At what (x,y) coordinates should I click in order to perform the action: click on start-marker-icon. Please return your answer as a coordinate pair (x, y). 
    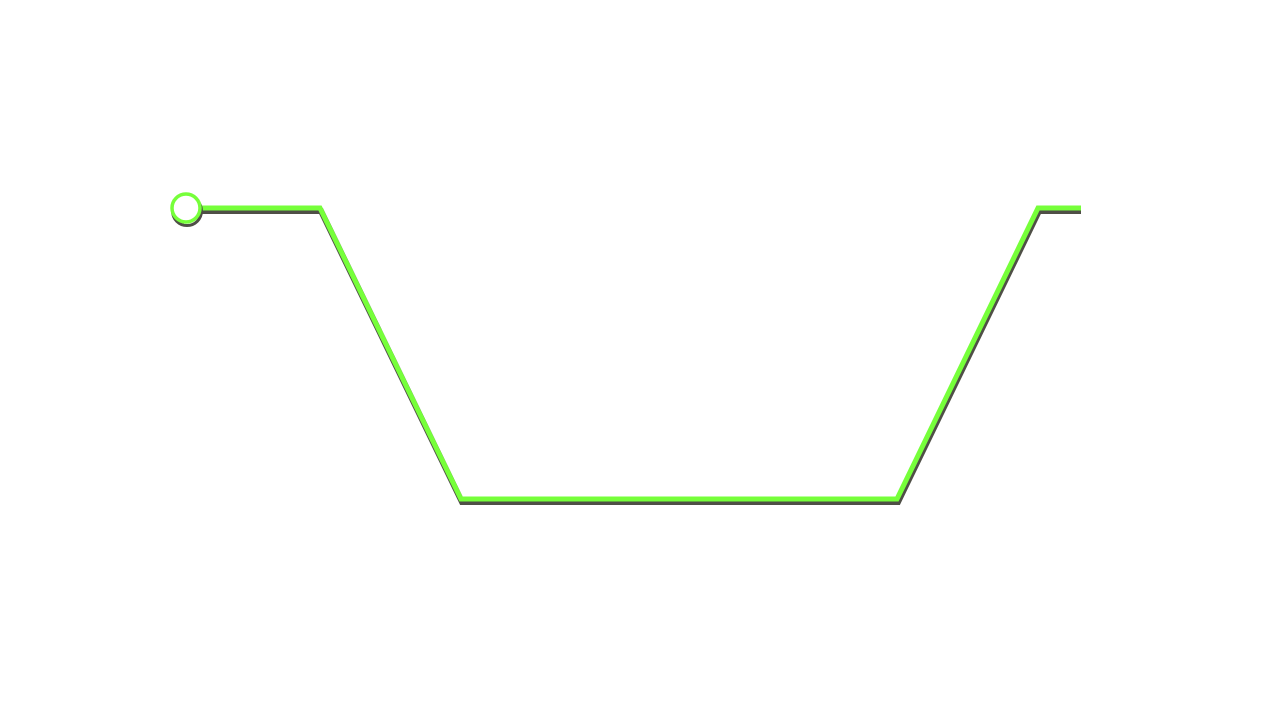
    Looking at the image, I should click on (186, 208).